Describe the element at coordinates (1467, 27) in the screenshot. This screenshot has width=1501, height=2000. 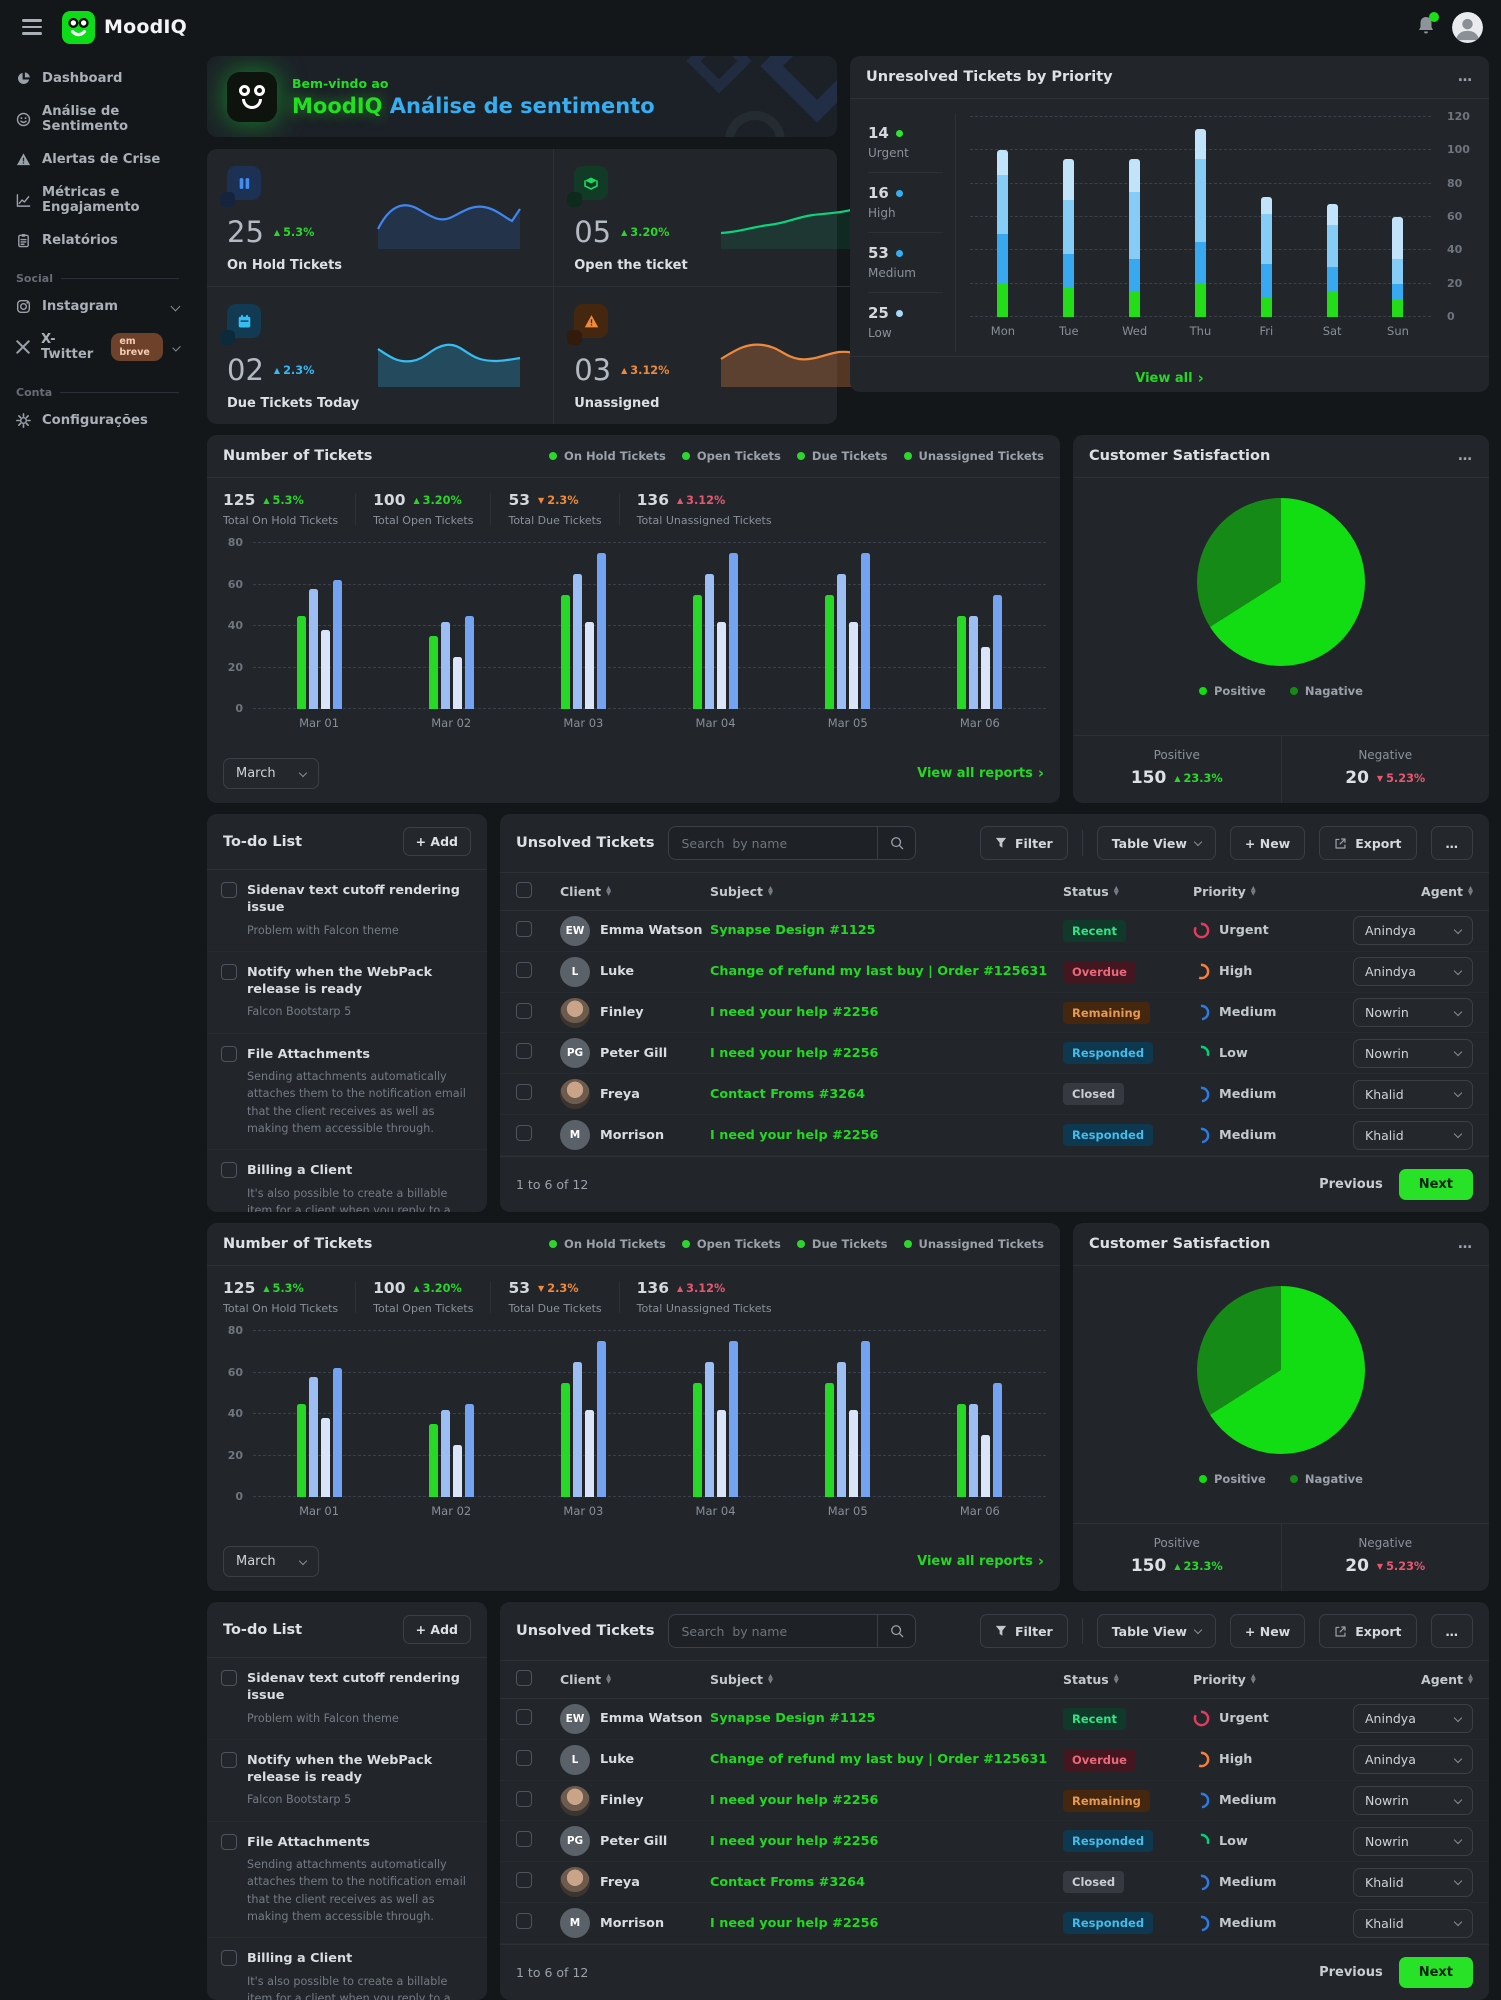
I see `user-avatar` at that location.